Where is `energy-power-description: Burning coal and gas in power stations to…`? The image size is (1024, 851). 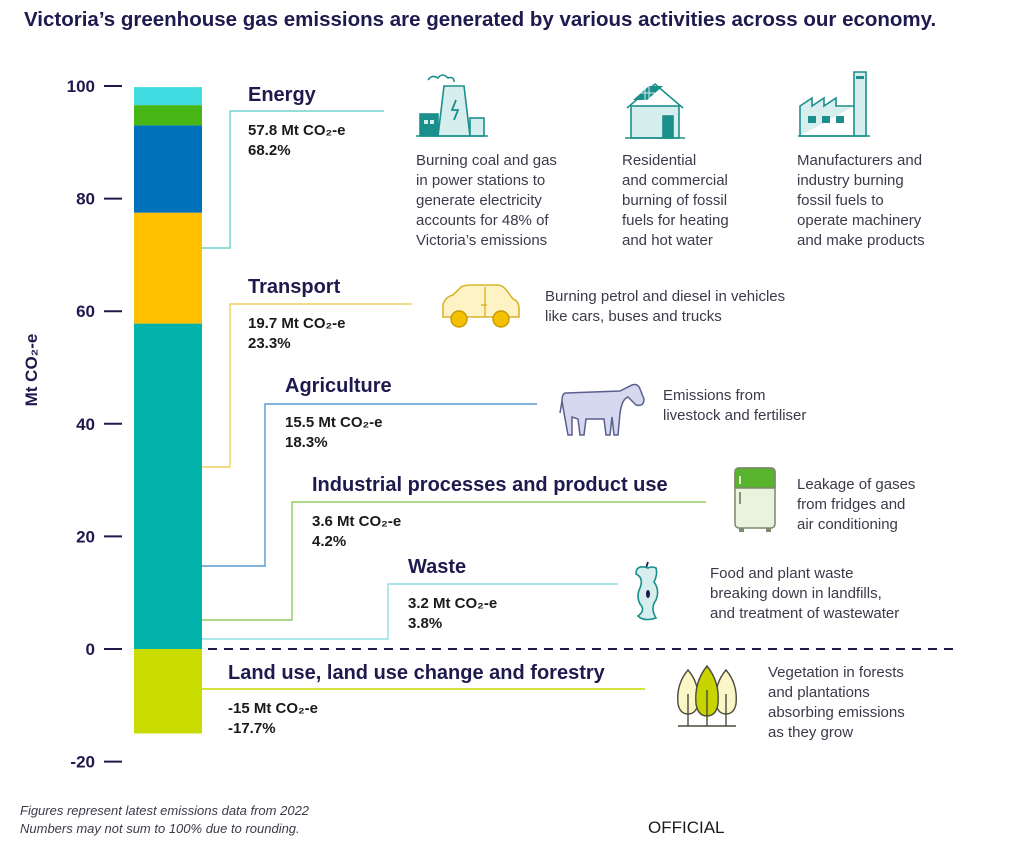 energy-power-description: Burning coal and gas in power stations to… is located at coordinates (486, 200).